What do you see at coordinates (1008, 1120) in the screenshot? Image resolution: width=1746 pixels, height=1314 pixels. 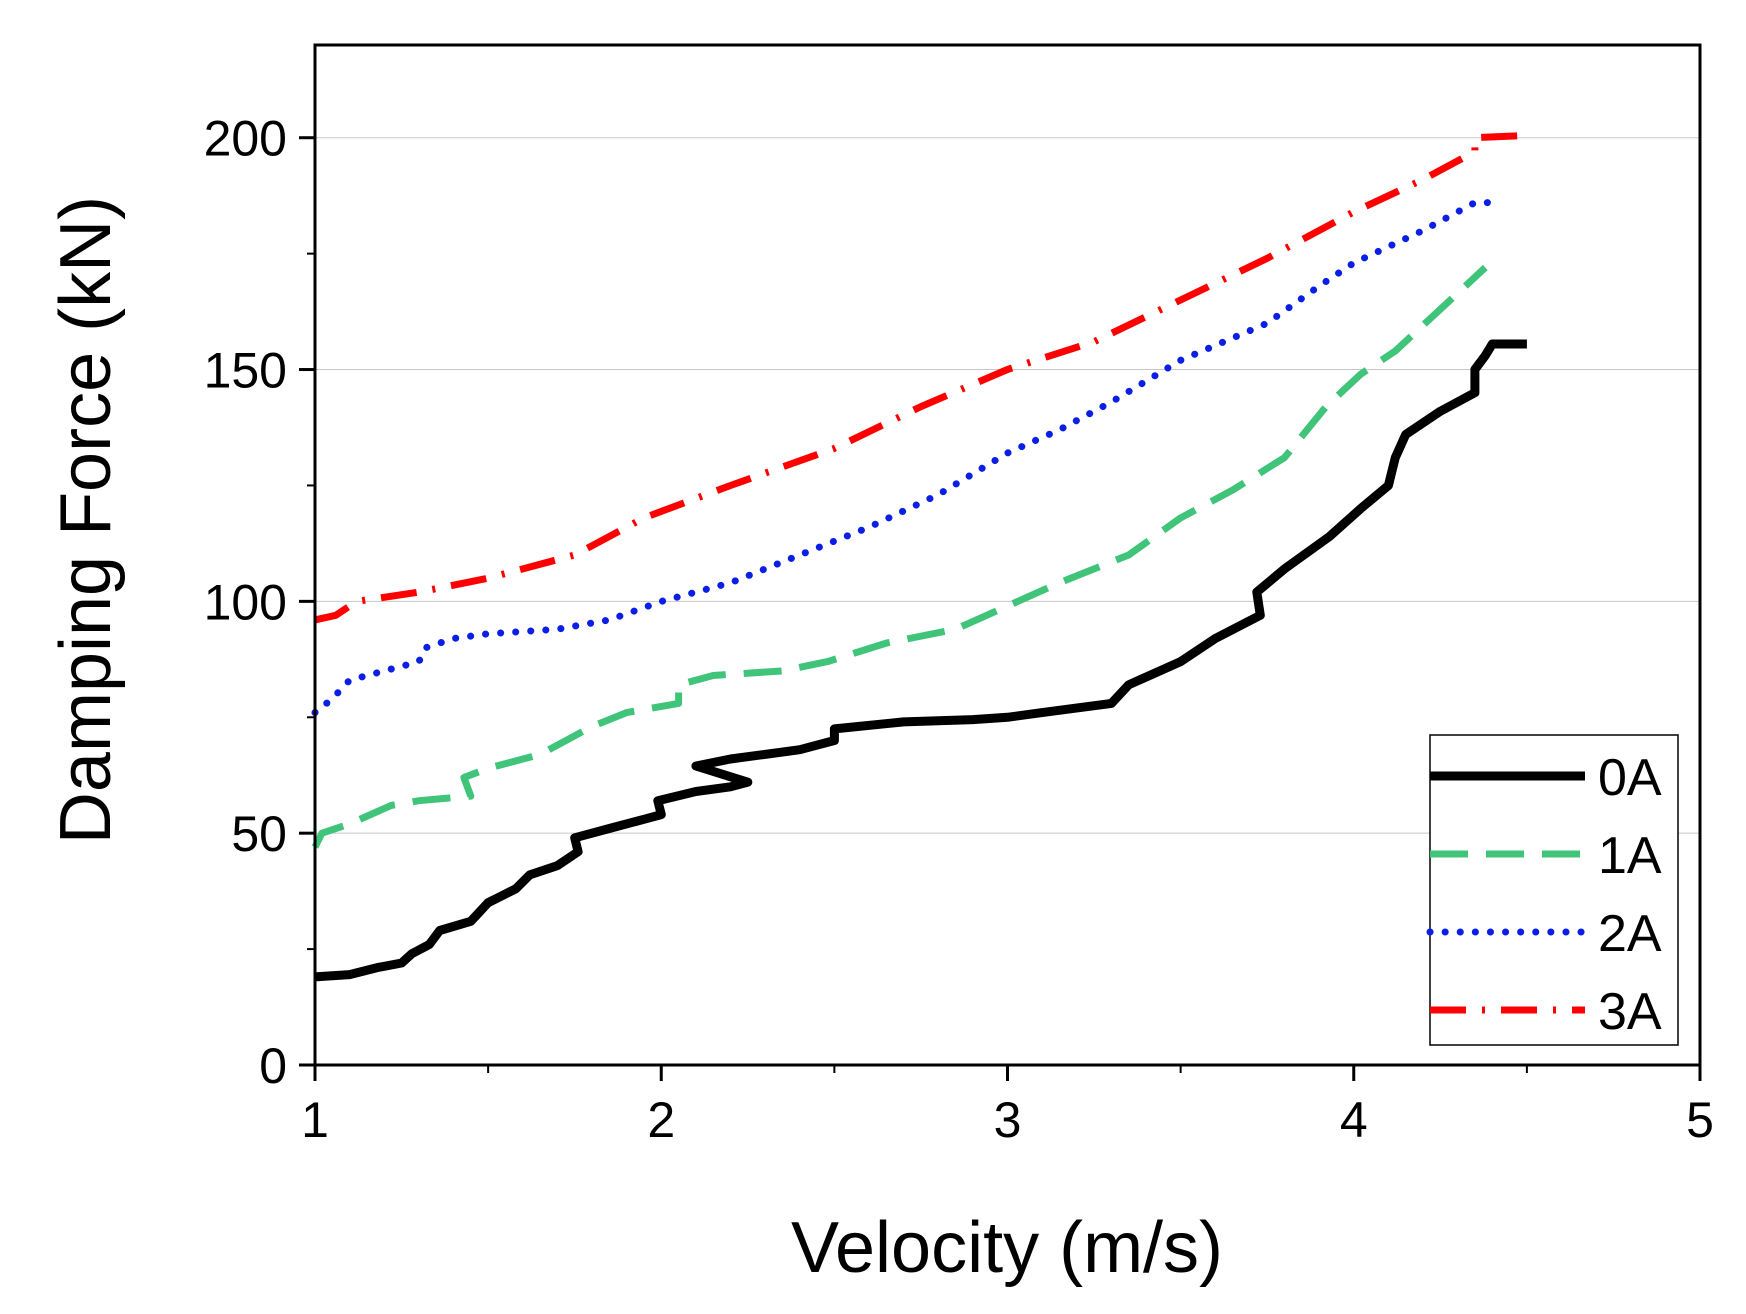 I see `x-tick-label: 3` at bounding box center [1008, 1120].